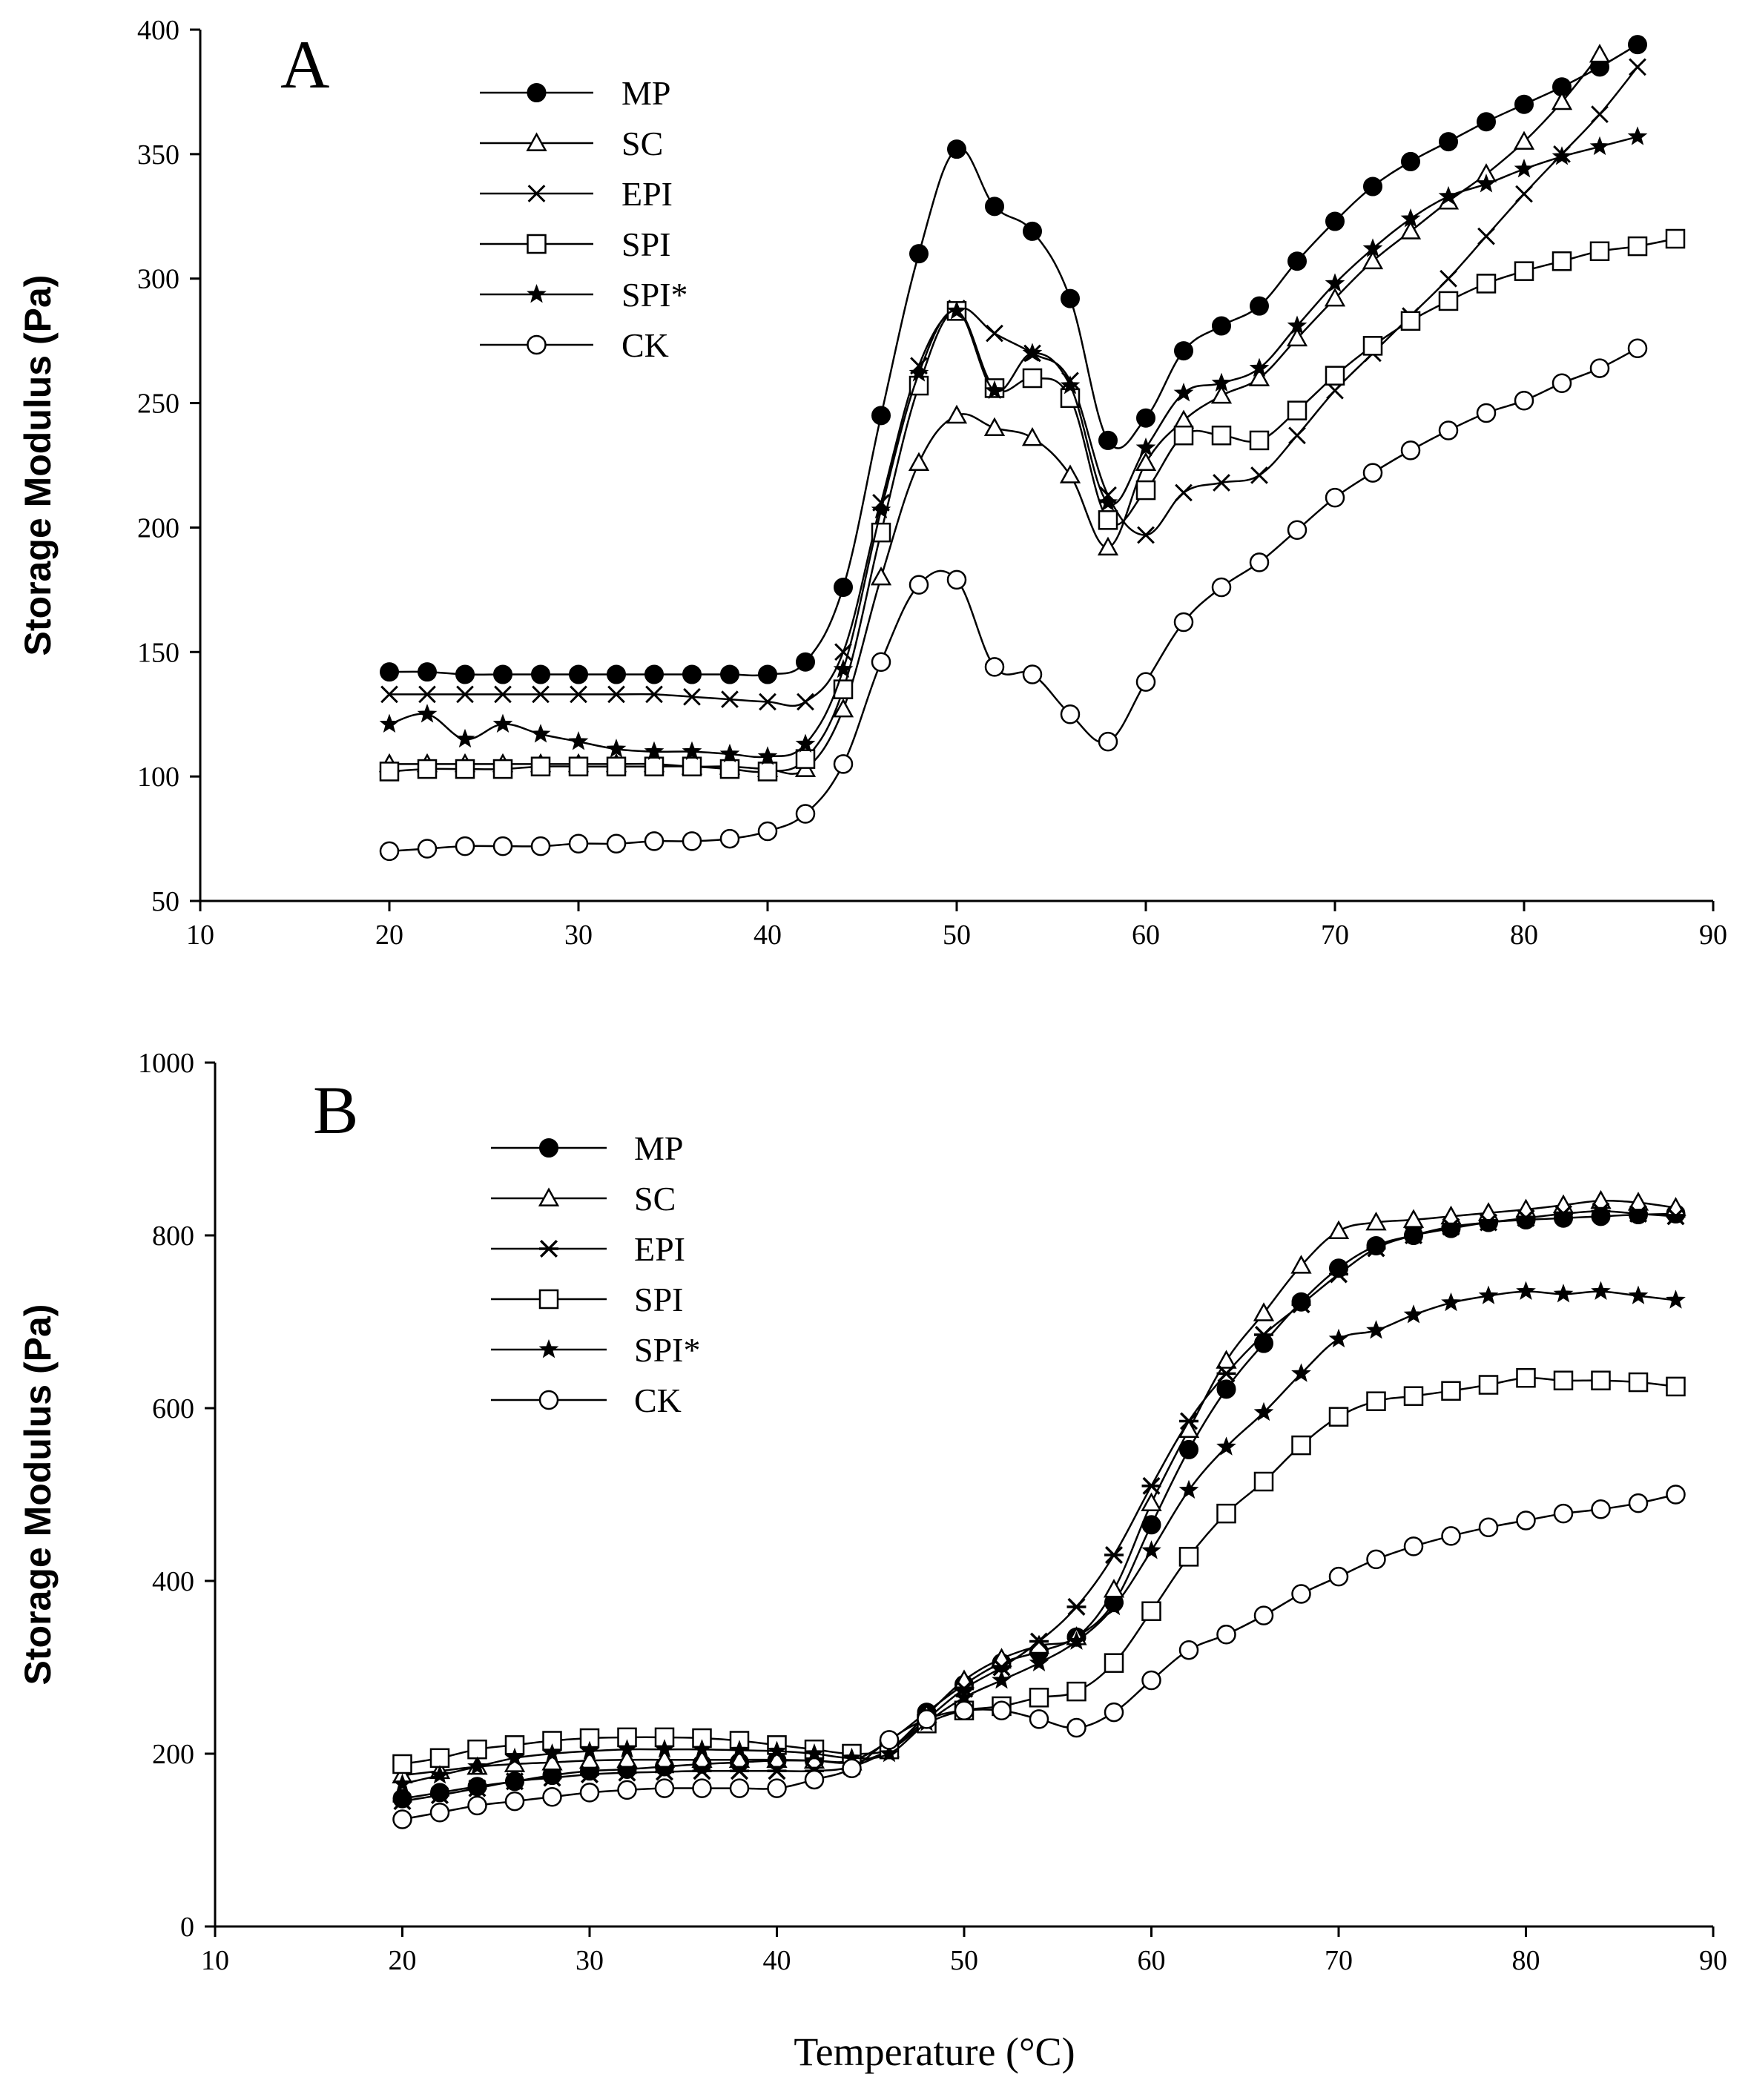  I want to click on x-tick-label: 80, so click(1526, 1960).